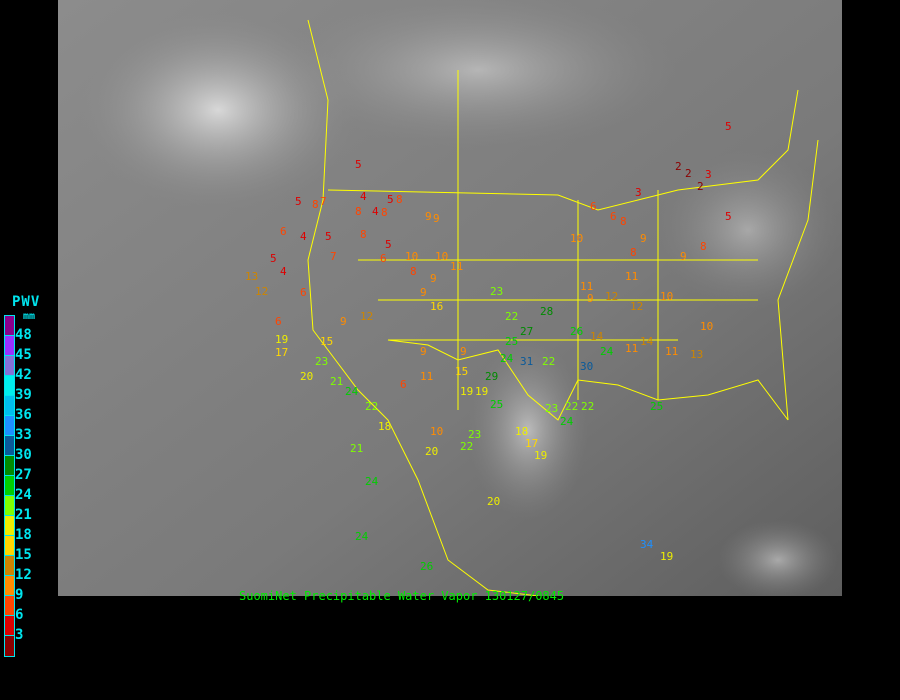 The image size is (900, 700). Describe the element at coordinates (588, 380) in the screenshot. I see `gulf-border` at that location.